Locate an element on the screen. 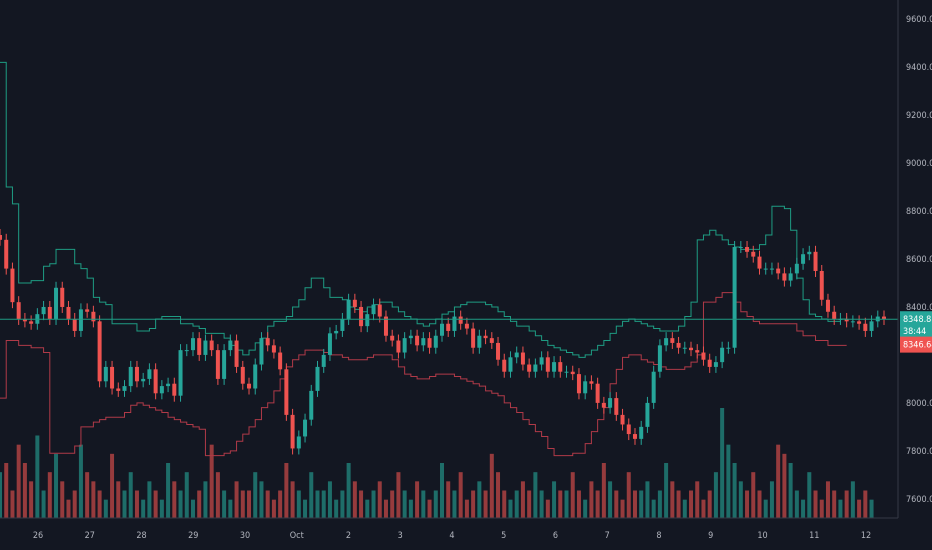 The height and width of the screenshot is (550, 932). time-axis: 26 27 28 29 30 Oct 2 3 4 5 6 7 8 9 10 11 12 is located at coordinates (452, 536).